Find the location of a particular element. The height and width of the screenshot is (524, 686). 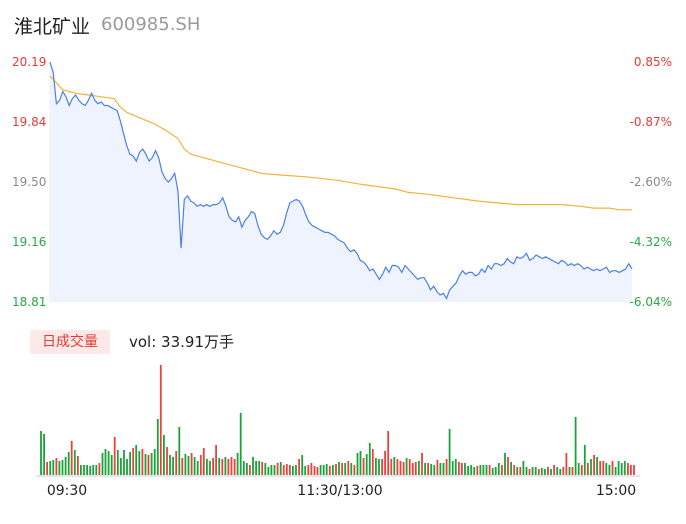

price-tick-label: 19.84 is located at coordinates (29, 122).